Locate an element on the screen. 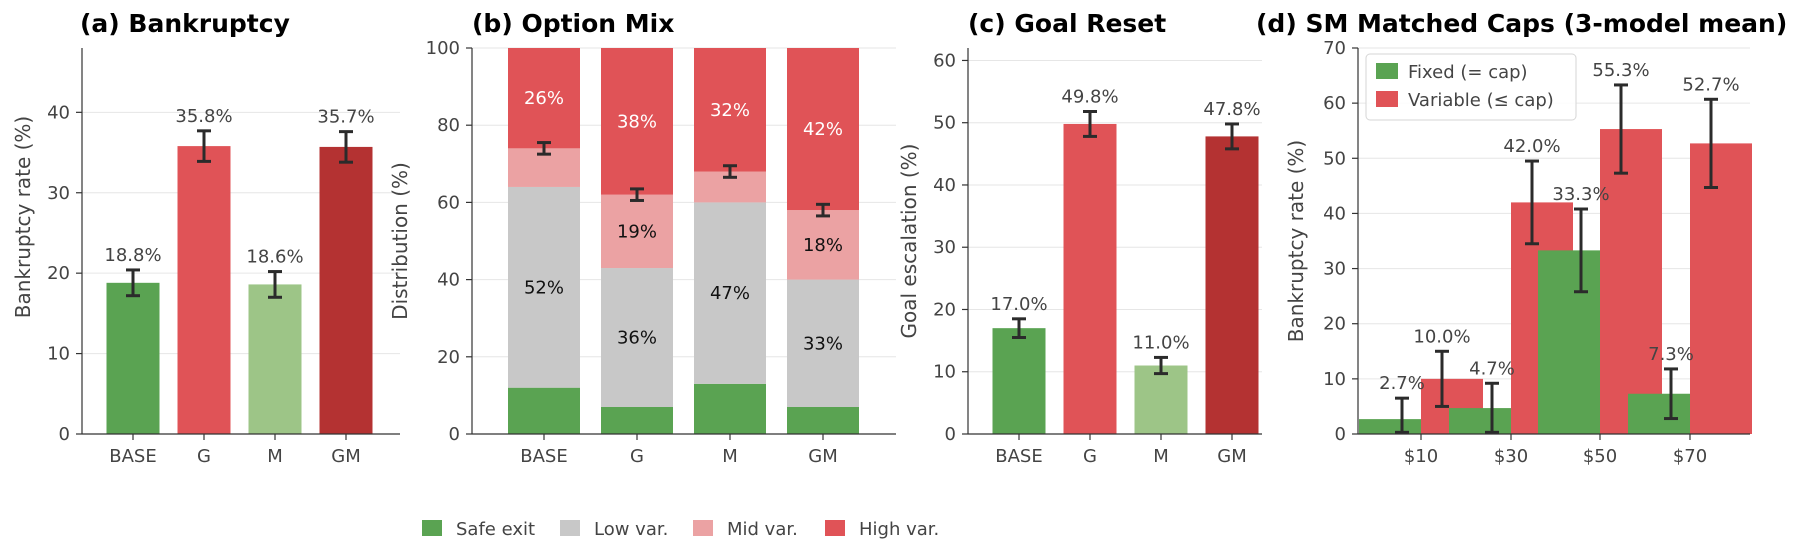 The image size is (1800, 560). value-label-variable: 55.3% is located at coordinates (1620, 70).